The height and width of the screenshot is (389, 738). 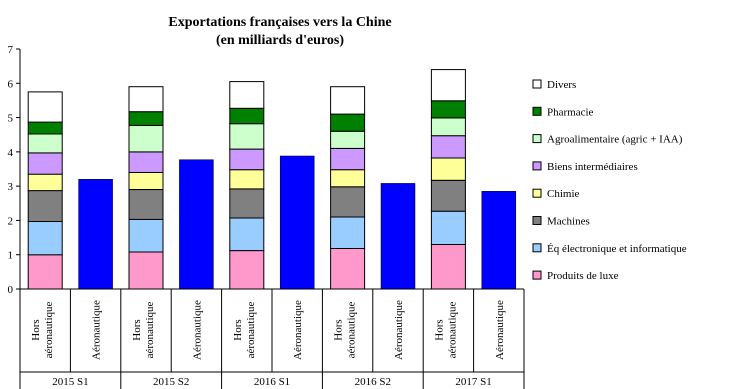 I want to click on x-label-hors-line1-0: Hors, so click(x=36, y=329).